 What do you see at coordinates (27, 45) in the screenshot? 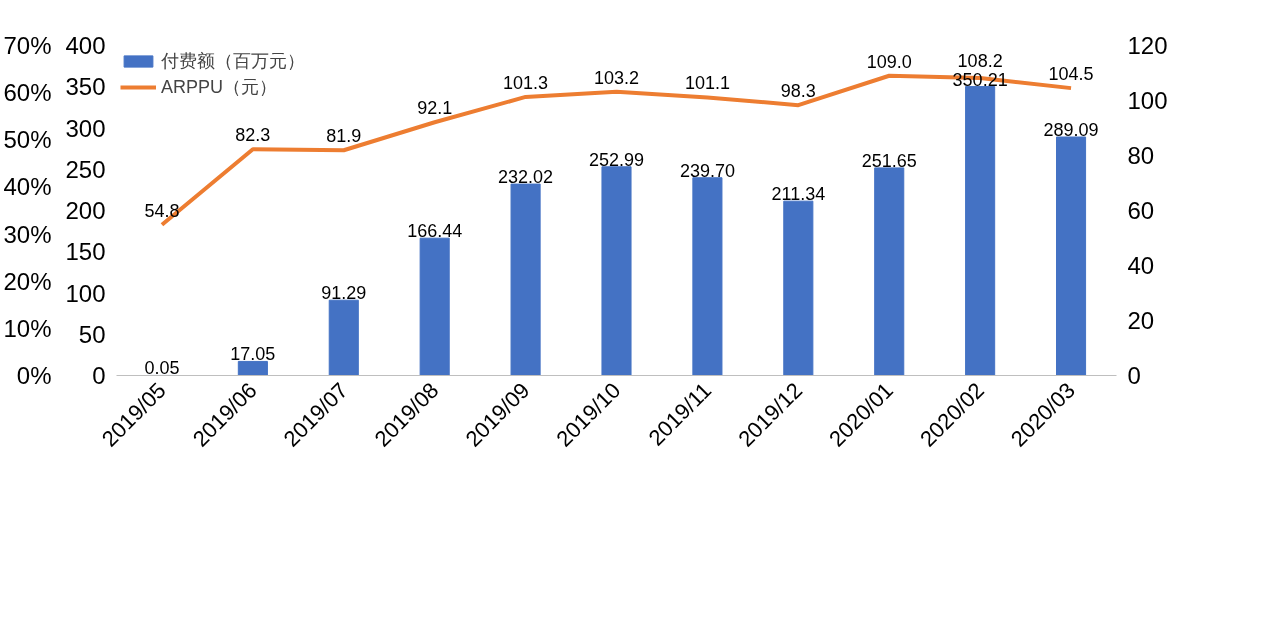
I see `y3-tick-label: 70%` at bounding box center [27, 45].